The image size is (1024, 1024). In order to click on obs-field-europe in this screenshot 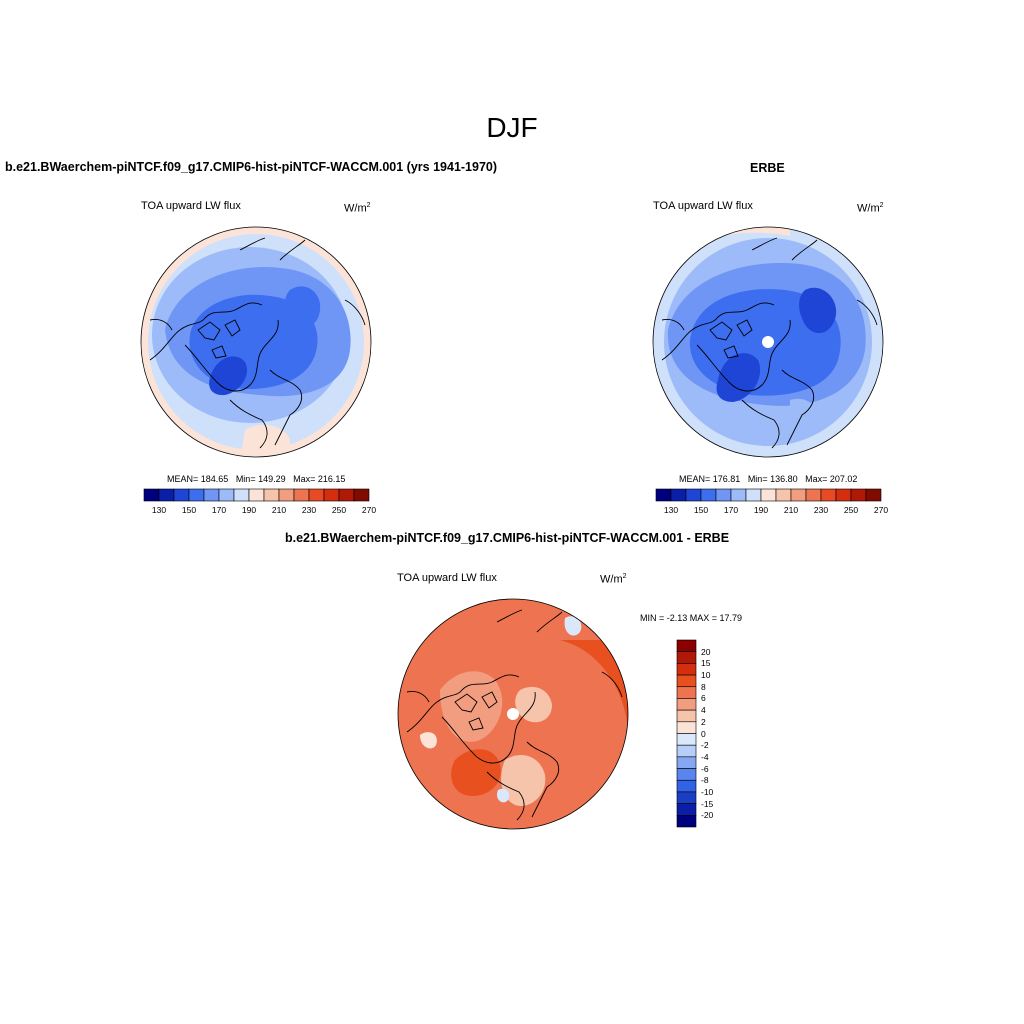, I will do `click(803, 413)`.